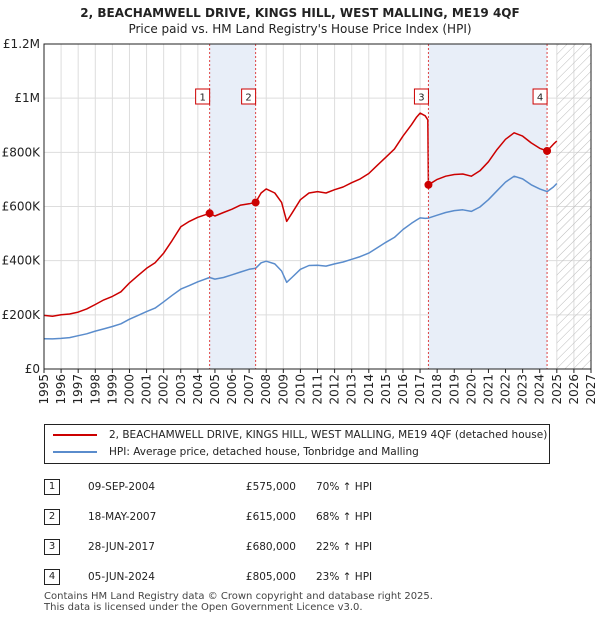 The width and height of the screenshot is (600, 620). Describe the element at coordinates (27, 98) in the screenshot. I see `y-tick-label: £1M` at that location.